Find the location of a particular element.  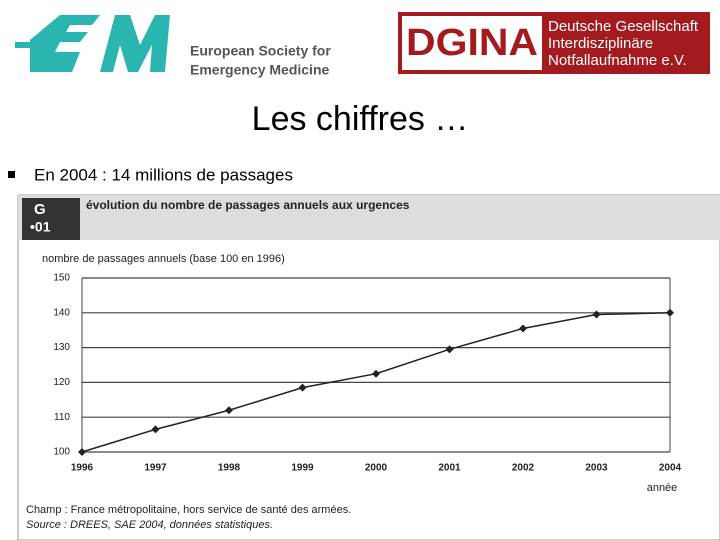

y-tick-label: 100 is located at coordinates (61, 452).